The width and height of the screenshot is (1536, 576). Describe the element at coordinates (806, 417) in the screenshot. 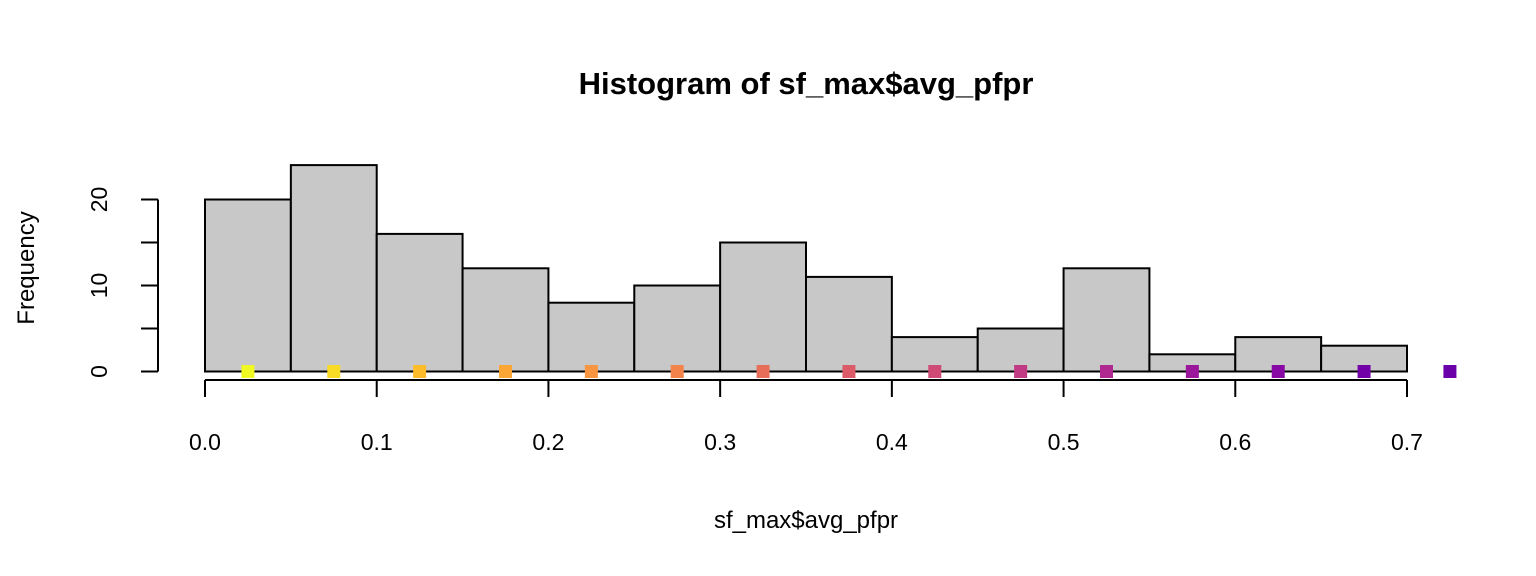

I see `x-axis: 0.0 0.1 0.2 0.3 0.4 0.5 0.6 0.7` at that location.